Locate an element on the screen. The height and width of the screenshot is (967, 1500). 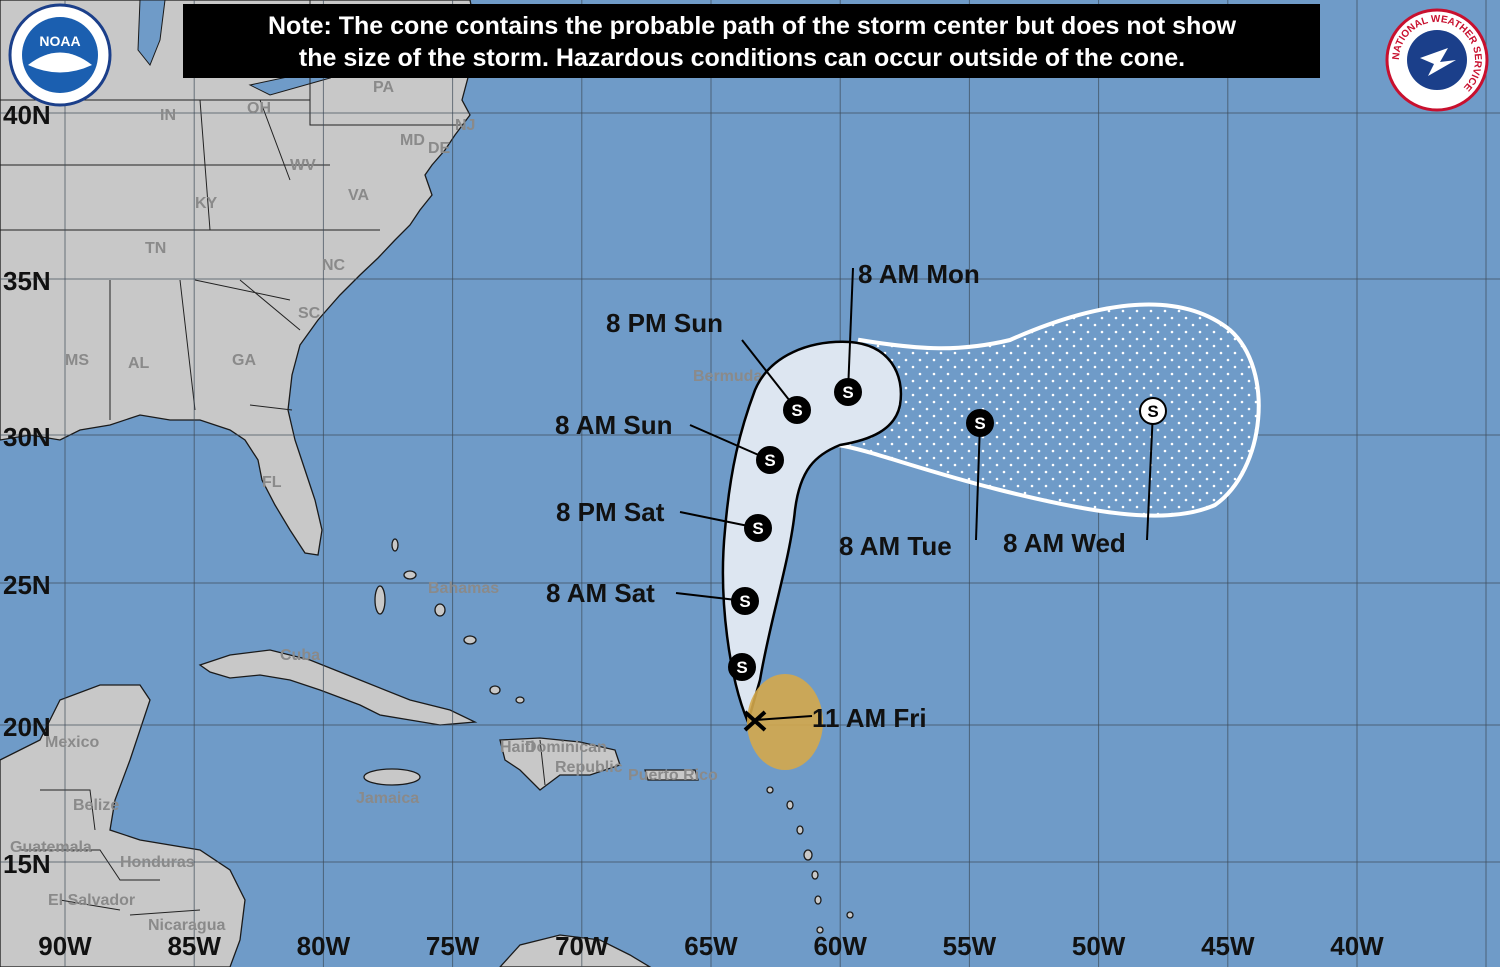
lat-label: 40N is located at coordinates (27, 115).